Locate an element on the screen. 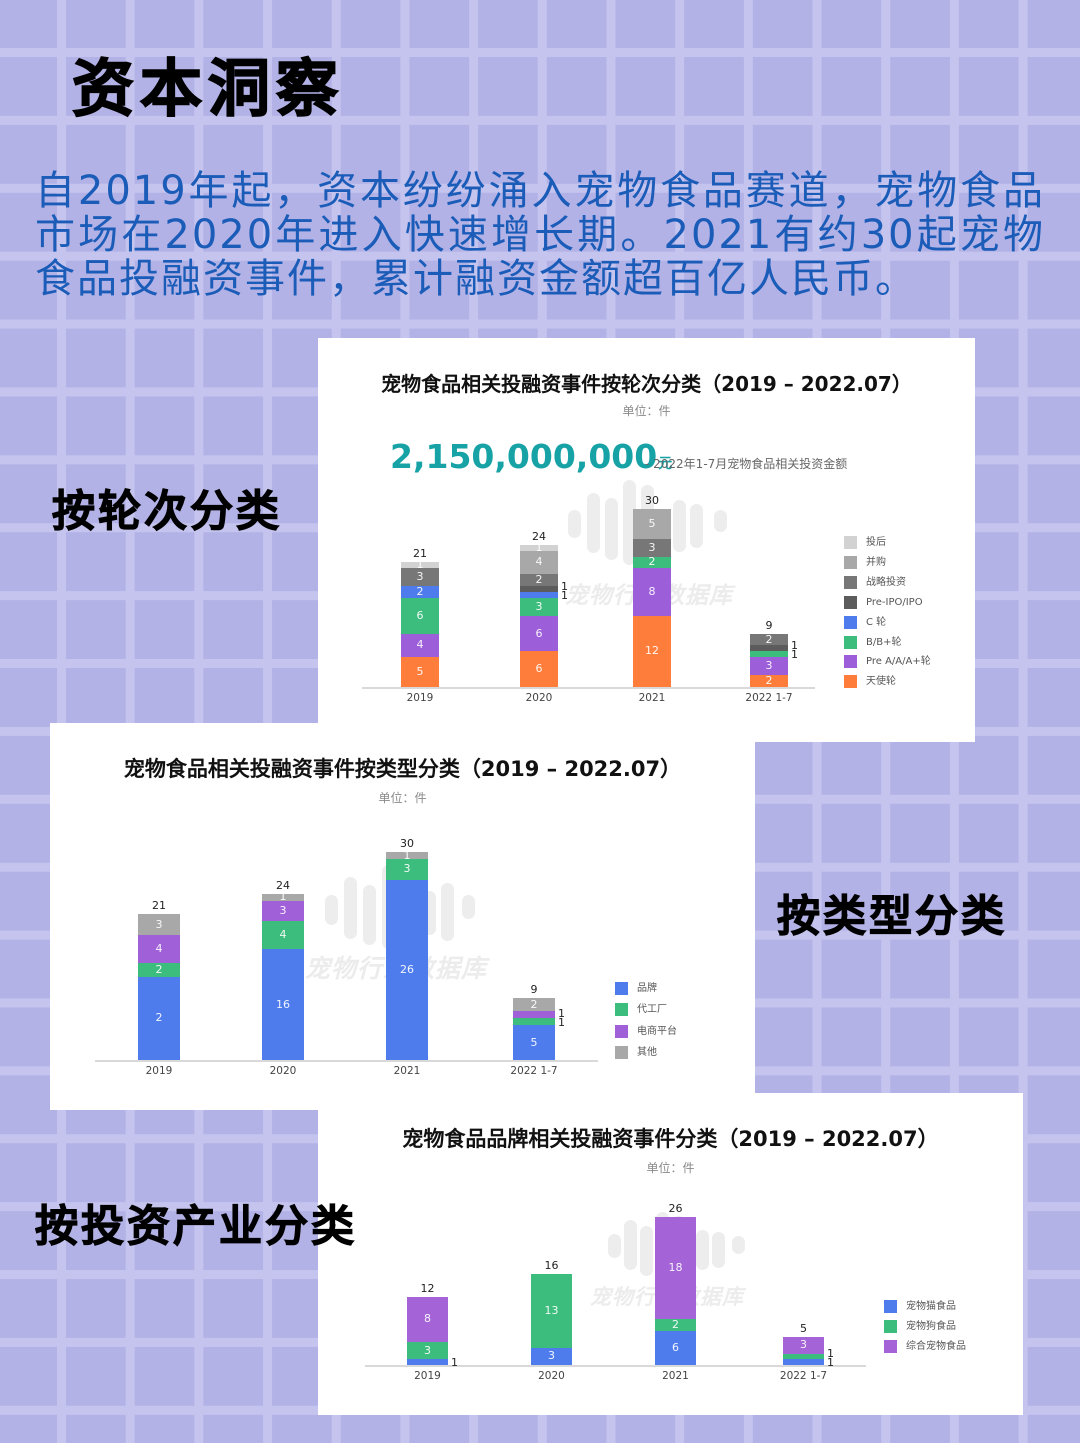 This screenshot has height=1443, width=1080. intro-line-2: 市场在2020年进入快速增长期。2021有约30起宠物 is located at coordinates (540, 235).